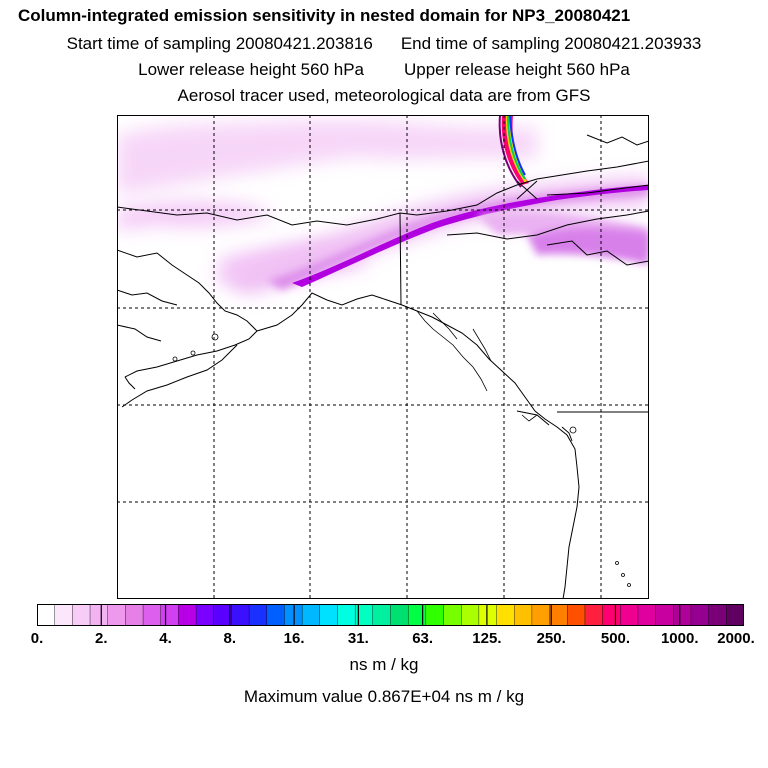 The height and width of the screenshot is (768, 768). I want to click on receptor-hotspot, so click(518, 157).